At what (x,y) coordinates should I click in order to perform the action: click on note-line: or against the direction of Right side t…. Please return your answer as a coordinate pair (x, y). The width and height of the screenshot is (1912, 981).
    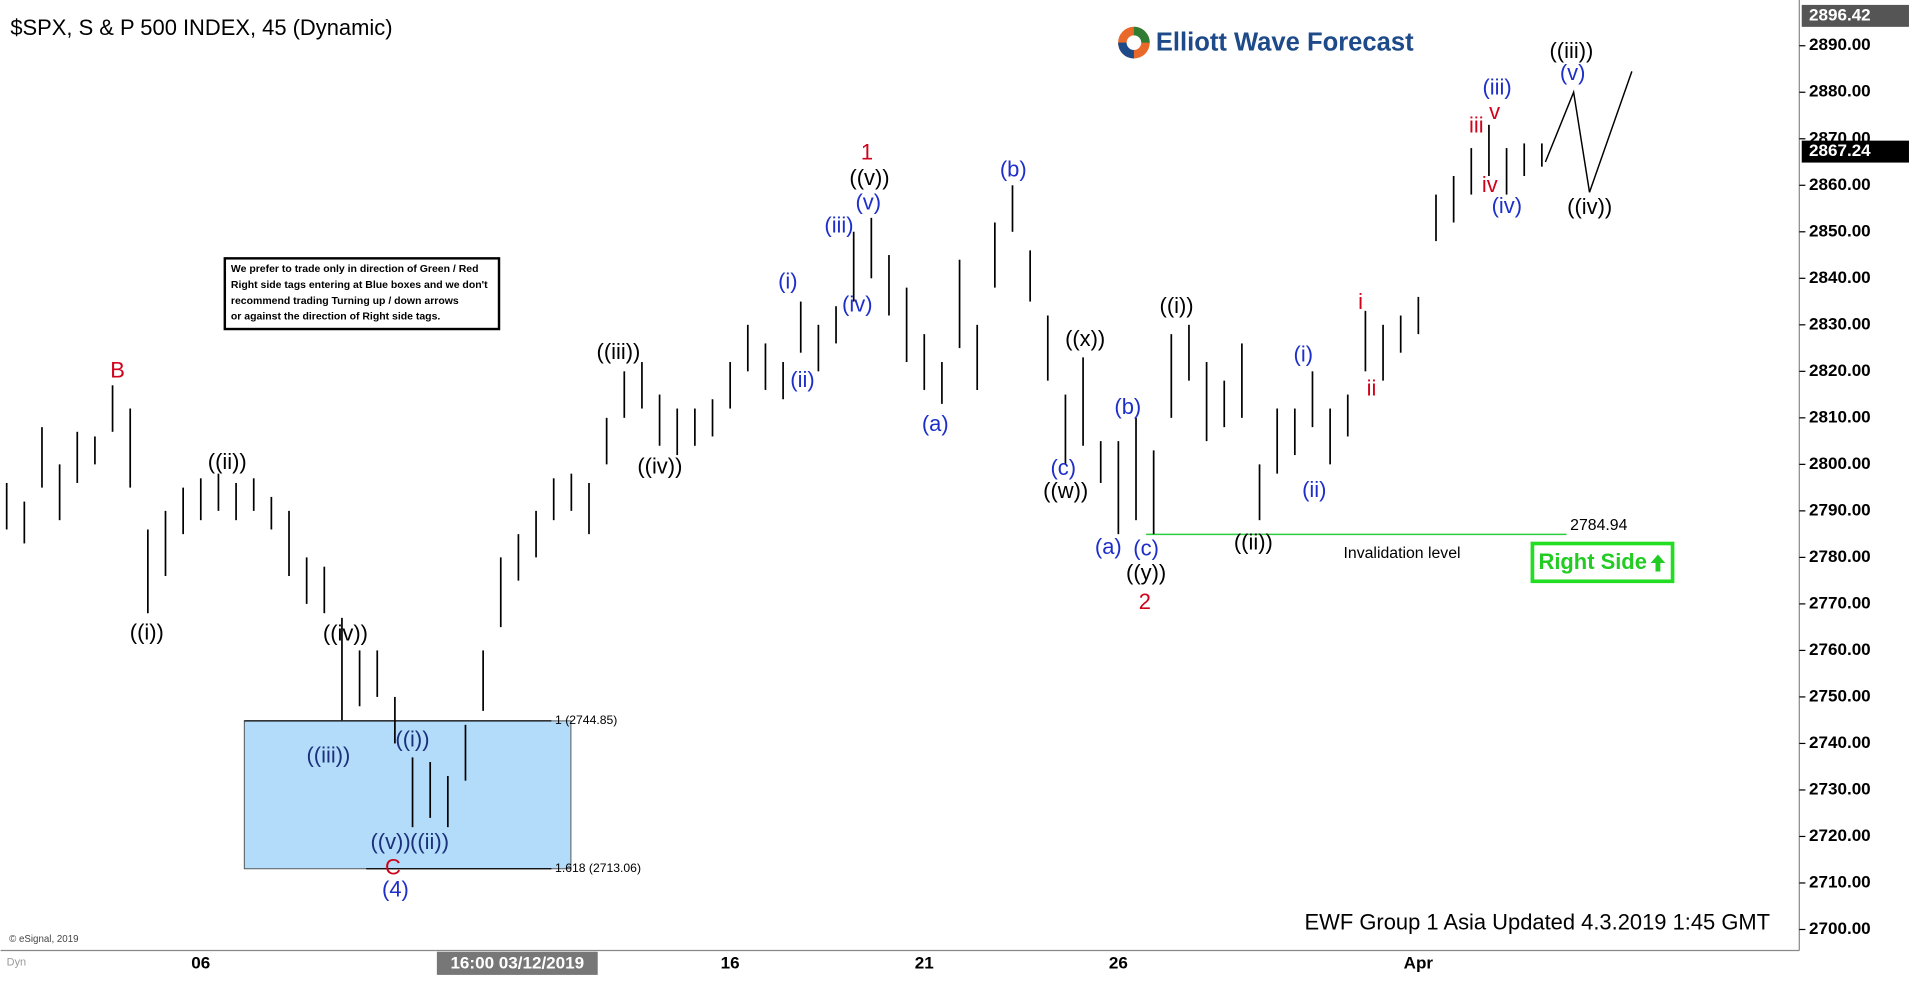
    Looking at the image, I should click on (335, 317).